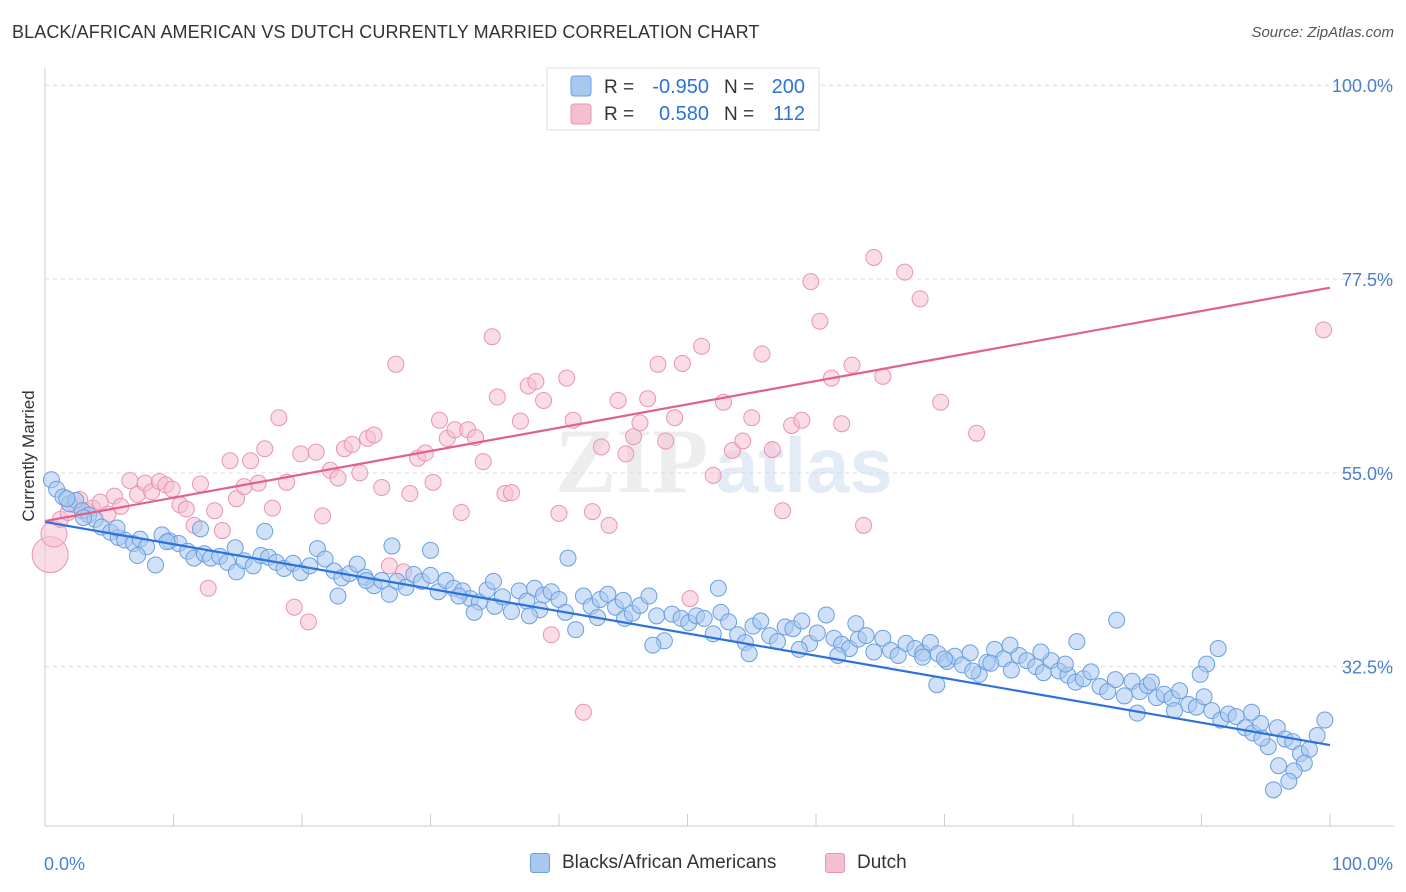  I want to click on legend-swatch-blue, so click(581, 86).